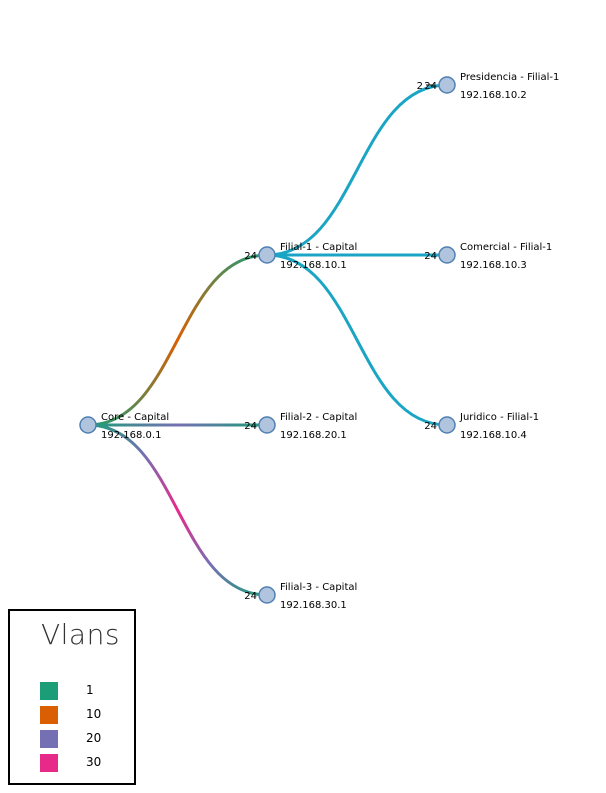 The height and width of the screenshot is (793, 606). Describe the element at coordinates (313, 435) in the screenshot. I see `node-ip-label: 192.168.20.1` at that location.